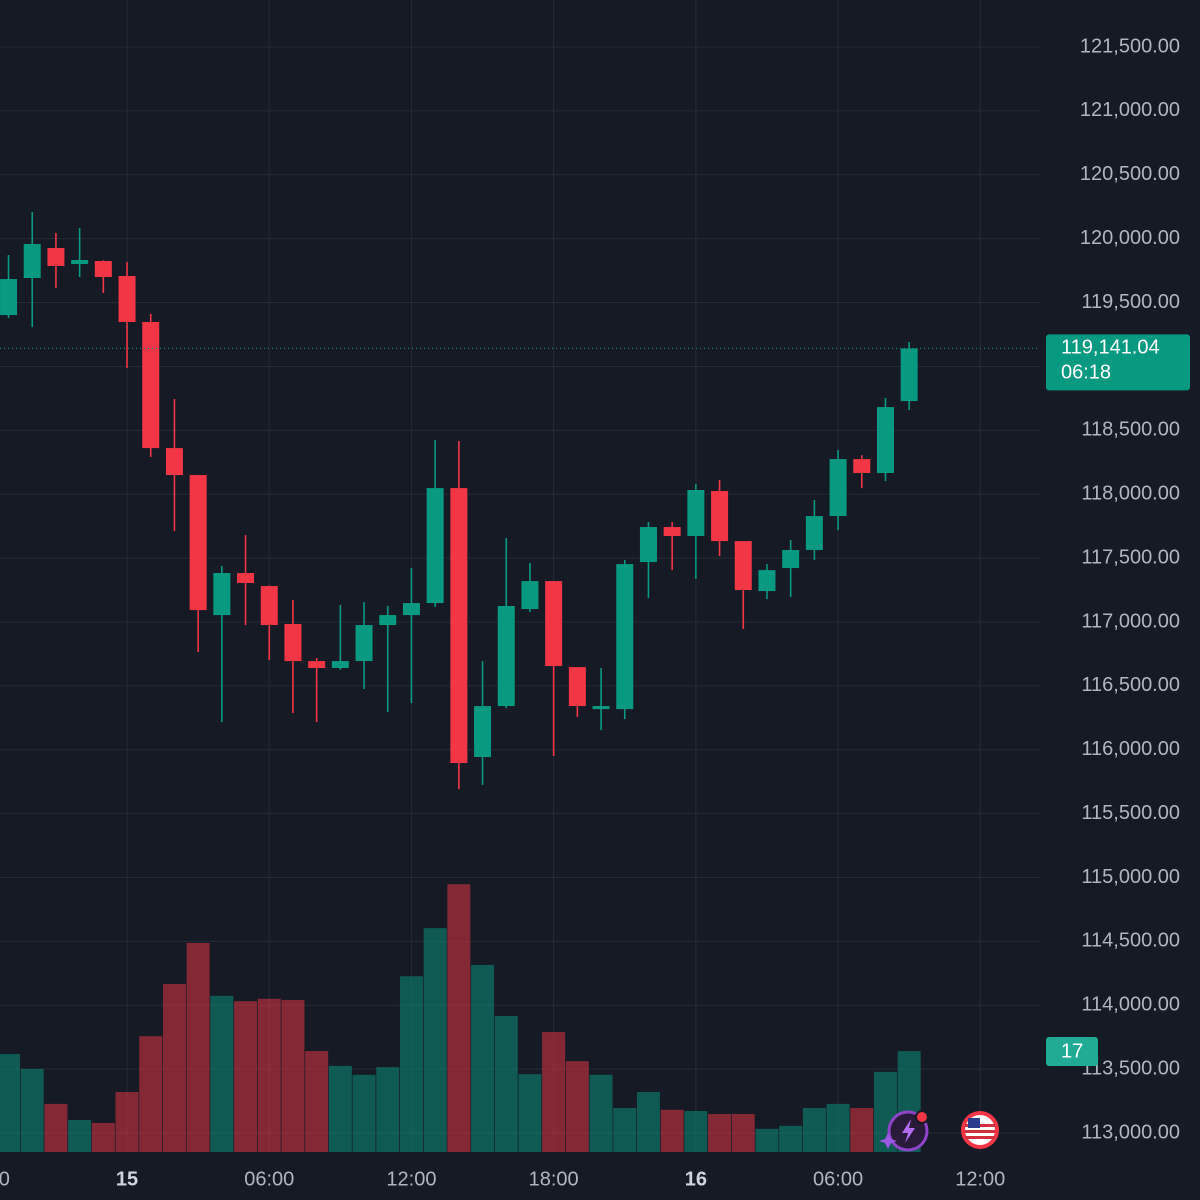  What do you see at coordinates (1130, 46) in the screenshot?
I see `y-tick-label: 121,500.00` at bounding box center [1130, 46].